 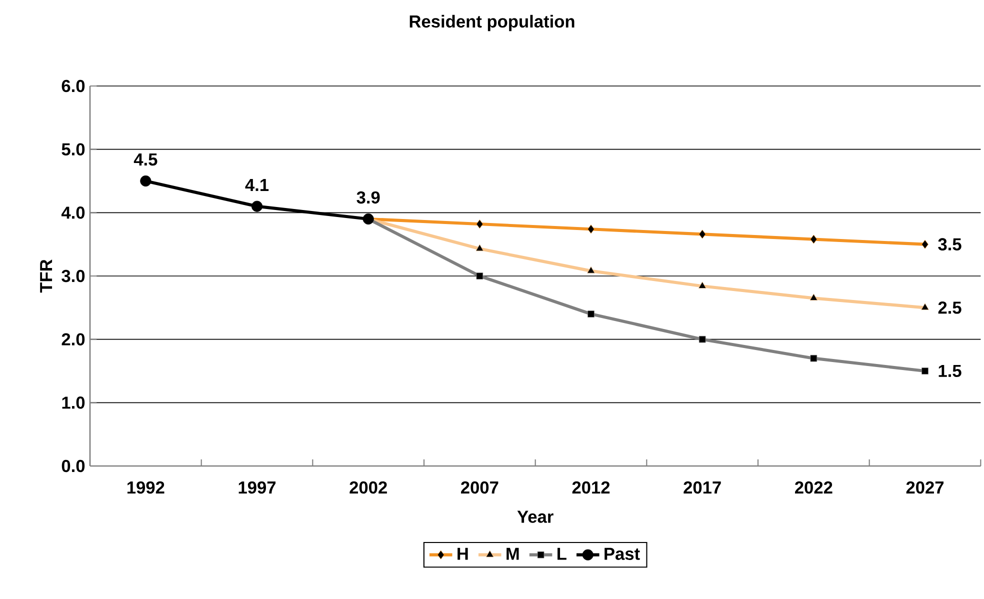 What do you see at coordinates (622, 554) in the screenshot?
I see `legend-label: Past` at bounding box center [622, 554].